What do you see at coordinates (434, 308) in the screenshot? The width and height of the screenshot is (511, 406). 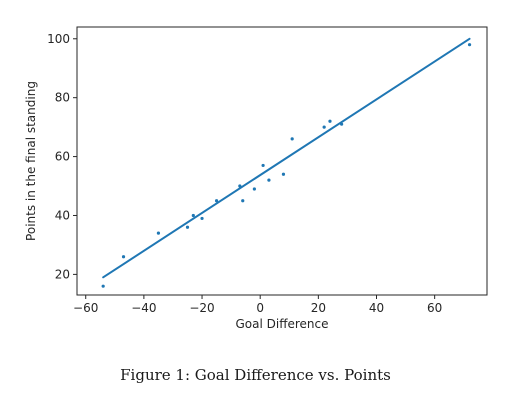 I see `x-tick-label: 60` at bounding box center [434, 308].